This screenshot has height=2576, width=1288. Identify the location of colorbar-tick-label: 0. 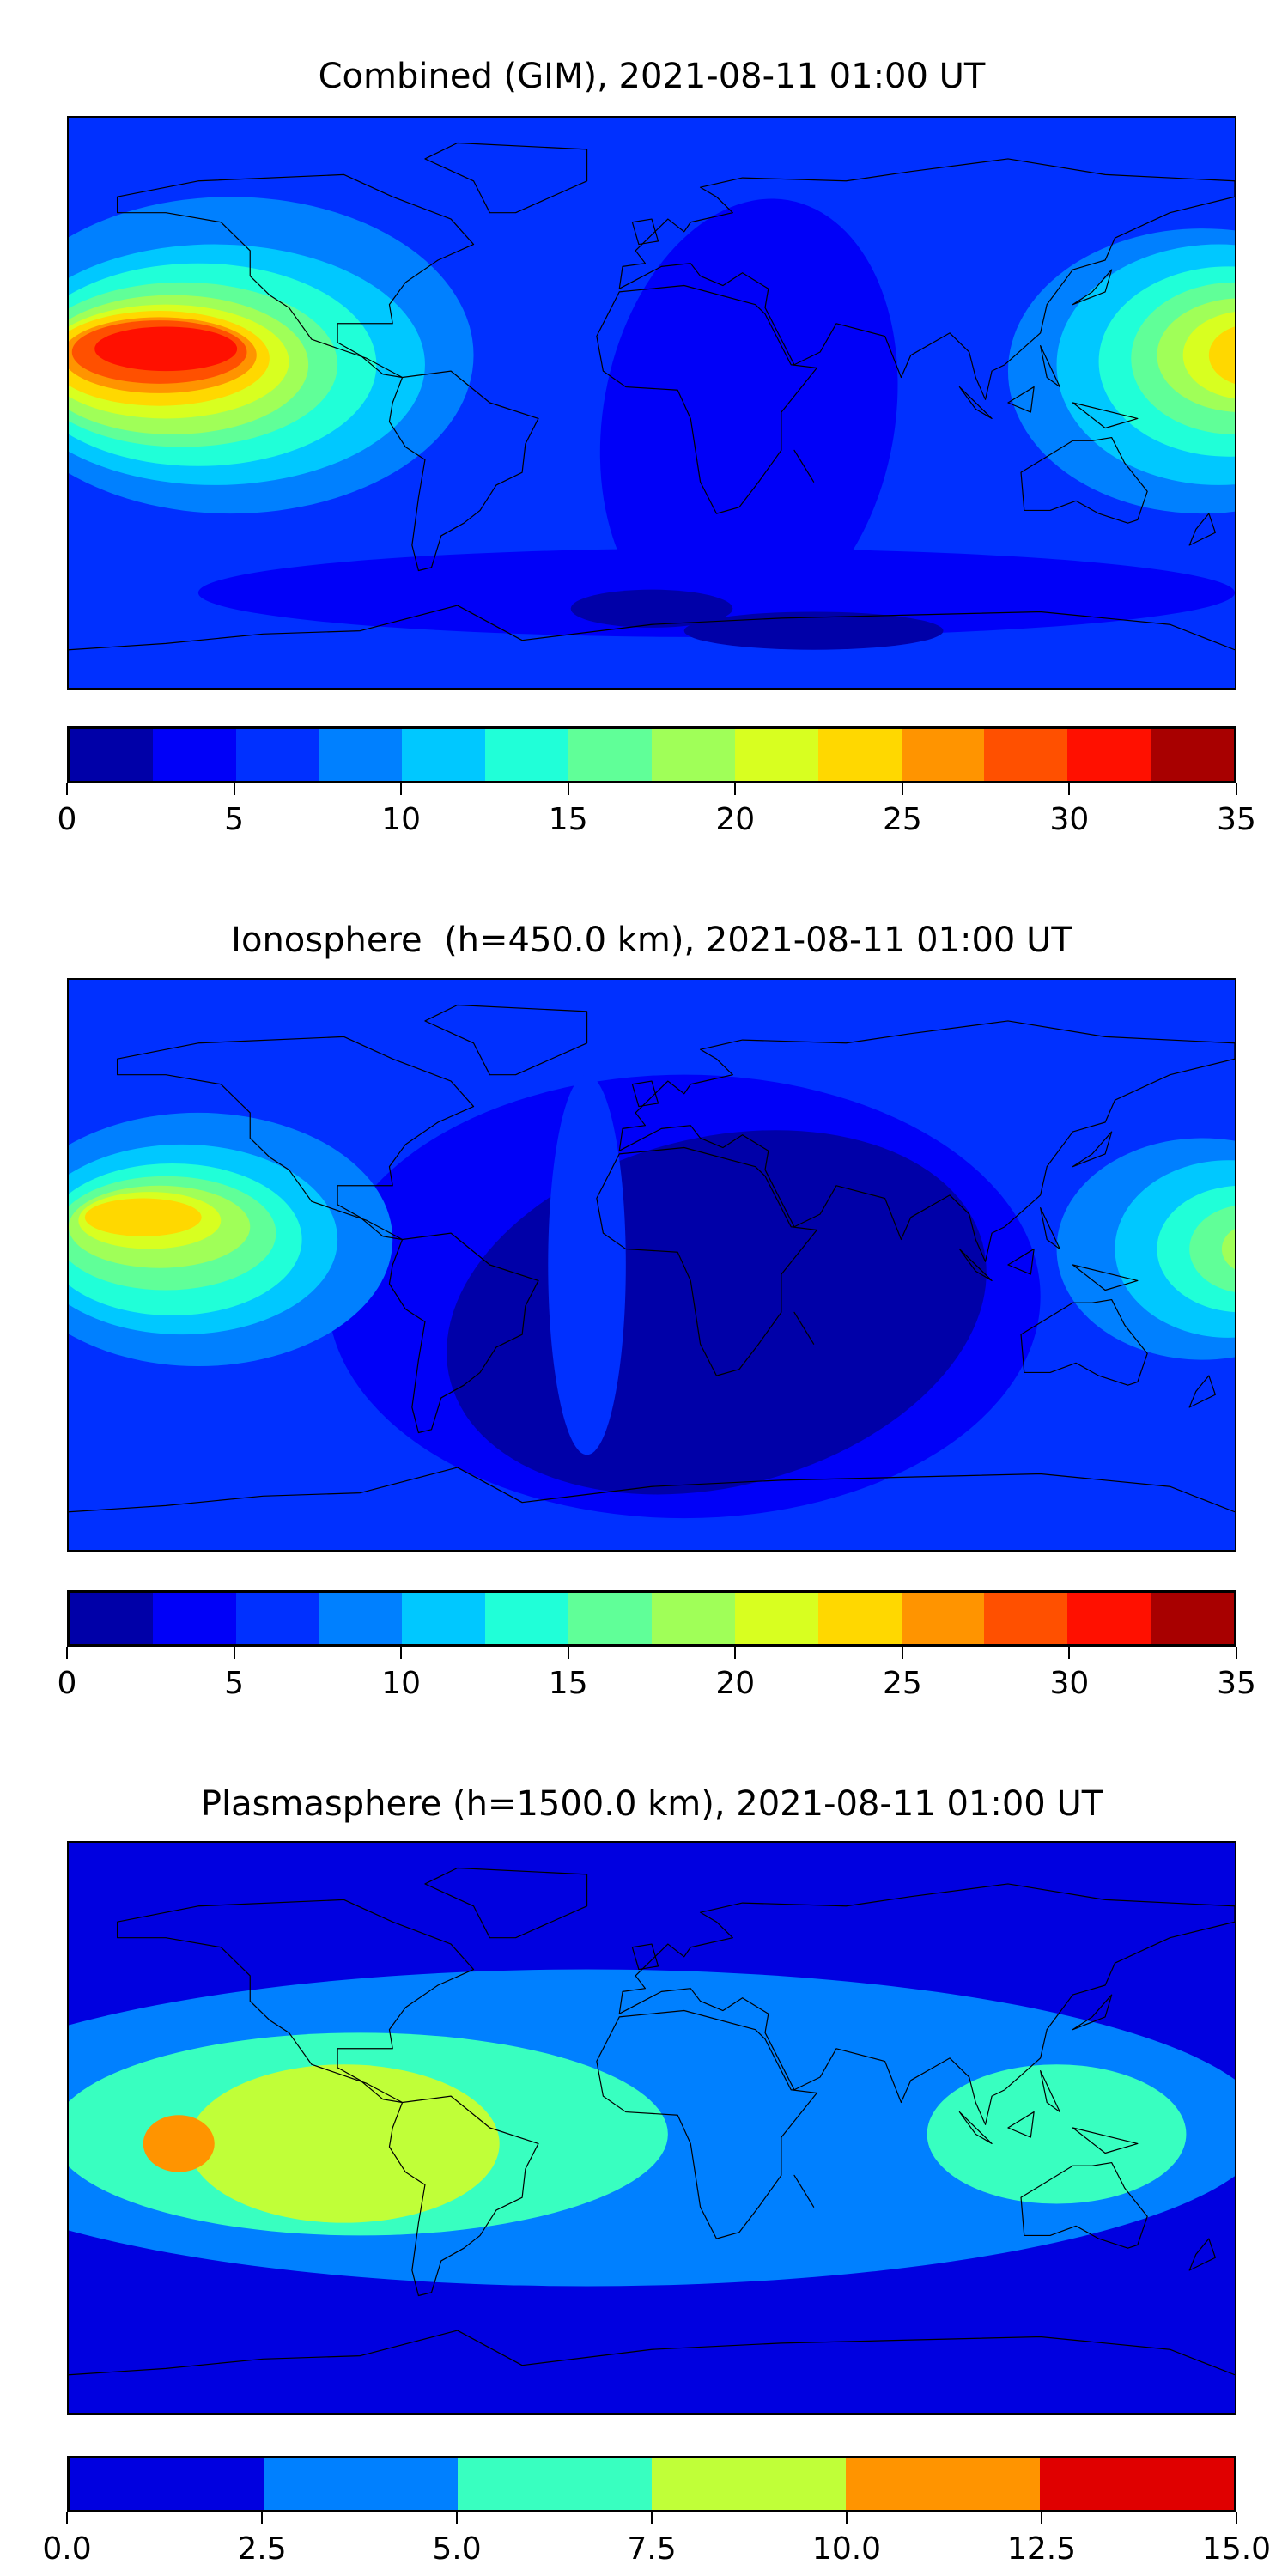
(67, 1683).